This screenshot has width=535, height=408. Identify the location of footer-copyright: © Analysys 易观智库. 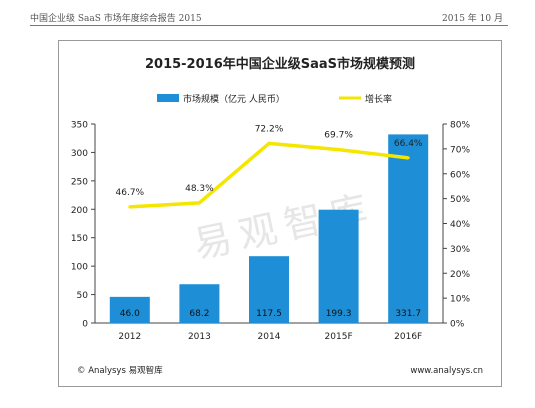
(120, 370).